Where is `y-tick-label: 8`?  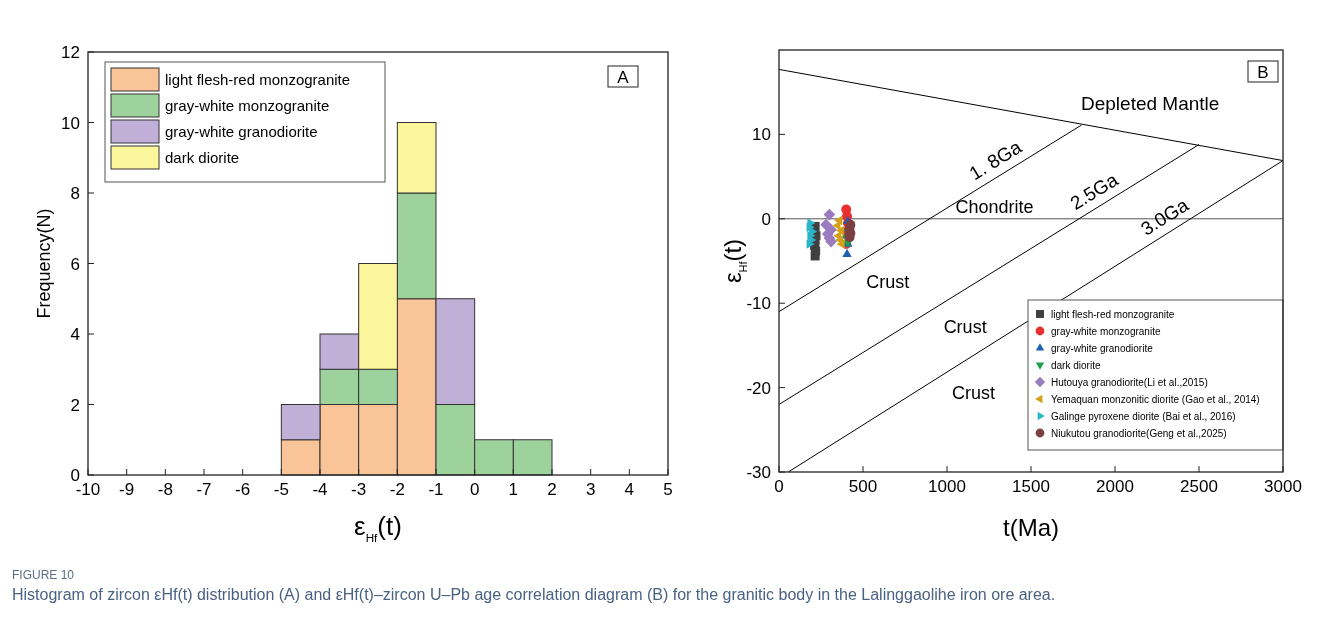 y-tick-label: 8 is located at coordinates (75, 193).